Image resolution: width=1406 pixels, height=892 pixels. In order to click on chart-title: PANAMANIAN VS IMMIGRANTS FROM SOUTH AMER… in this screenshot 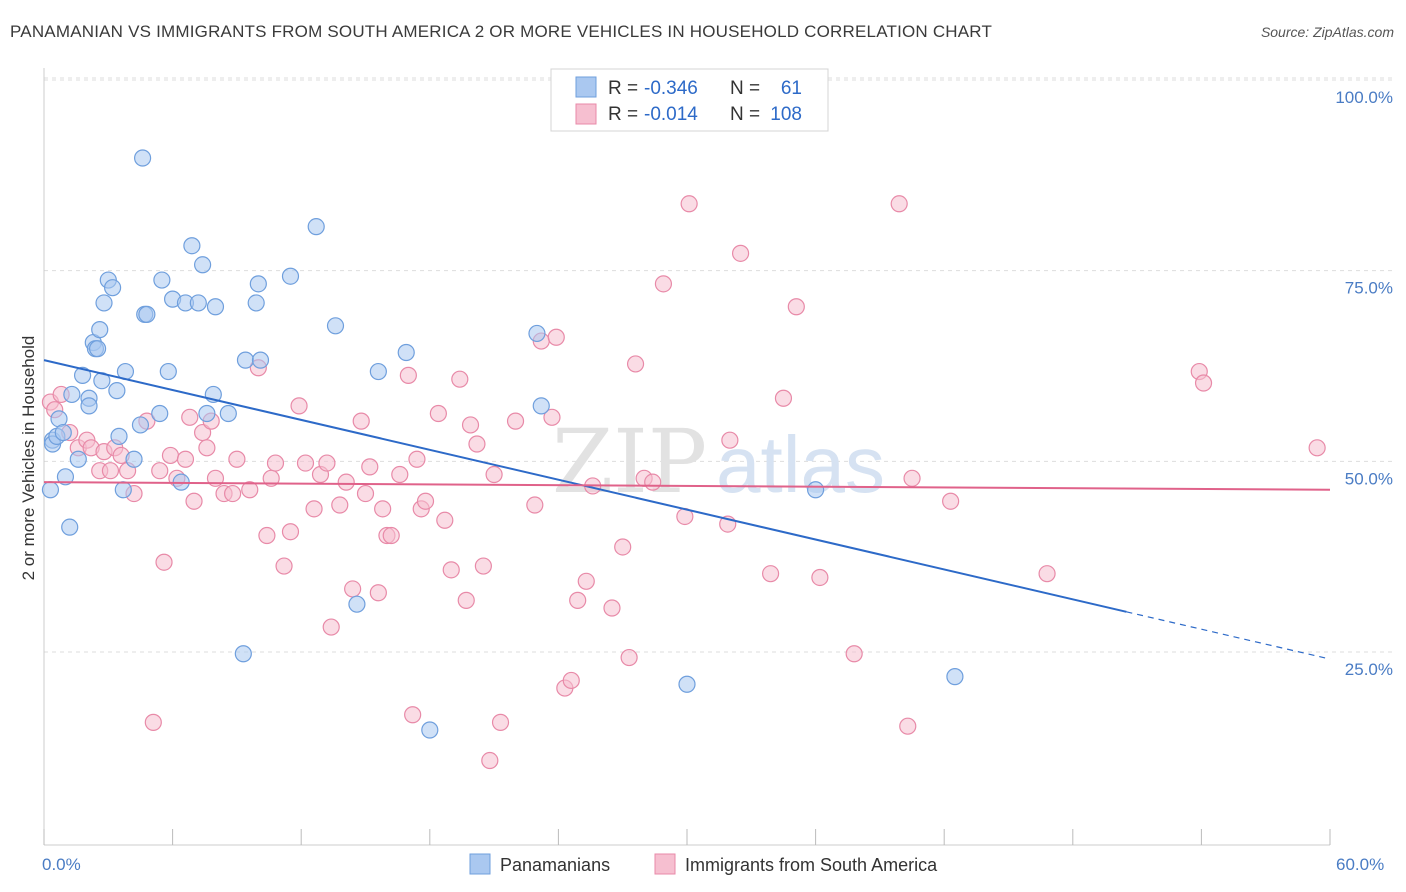, I will do `click(501, 31)`.